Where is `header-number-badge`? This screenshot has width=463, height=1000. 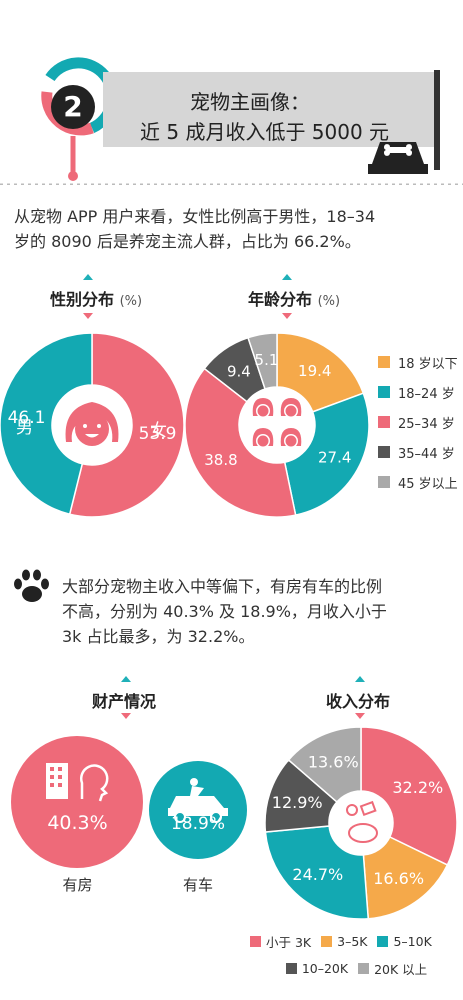
header-number-badge is located at coordinates (73, 107).